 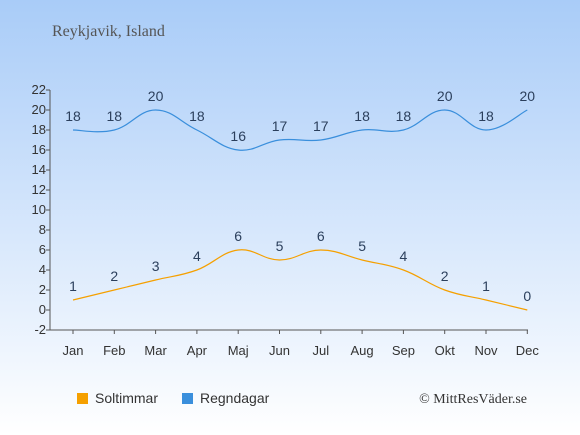 I want to click on legend-label-regndagar: Regndagar, so click(x=235, y=398).